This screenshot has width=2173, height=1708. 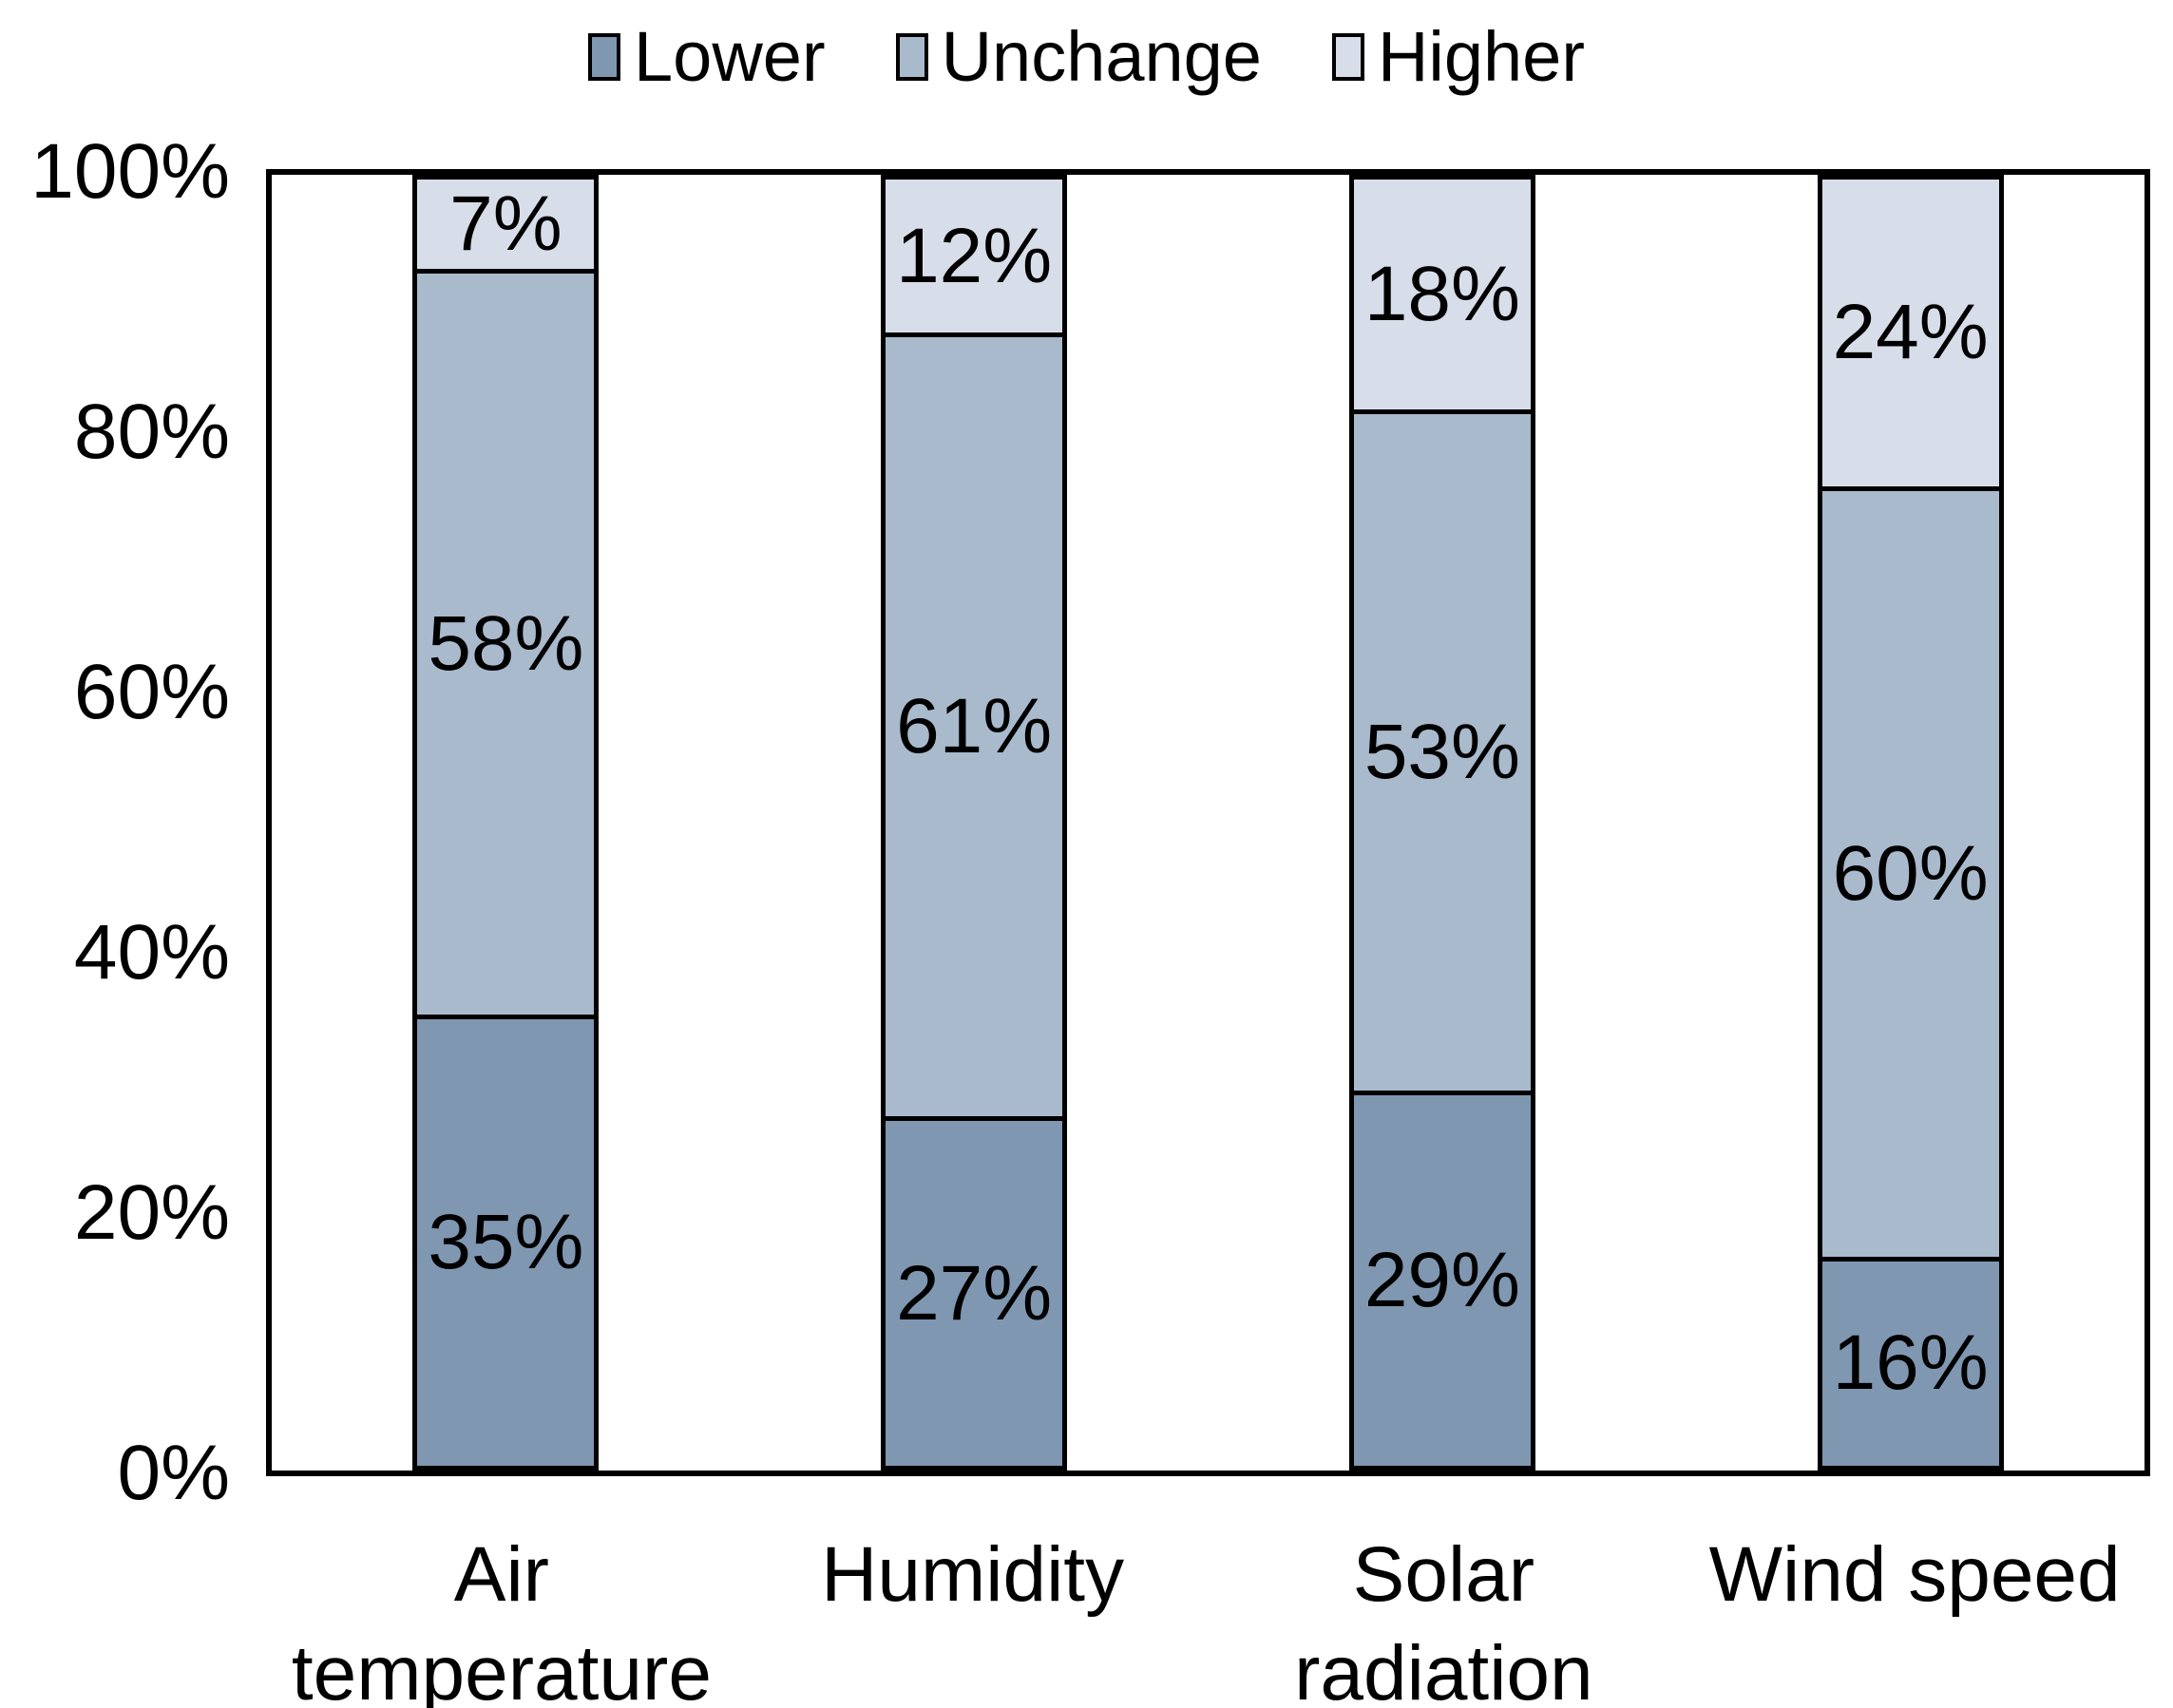 I want to click on bar-segment-lower: 16%, so click(x=1910, y=1361).